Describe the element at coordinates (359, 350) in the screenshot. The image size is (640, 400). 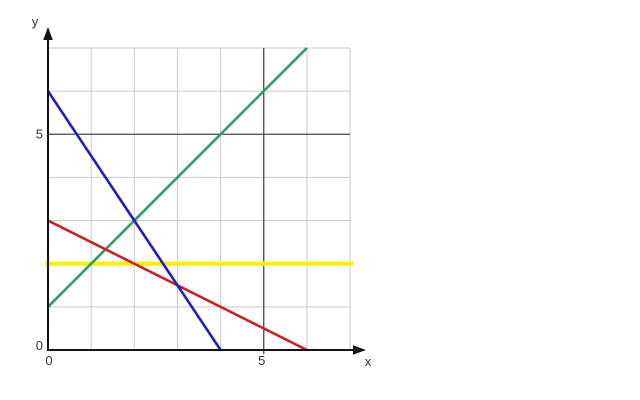
I see `x-axis-arrow` at that location.